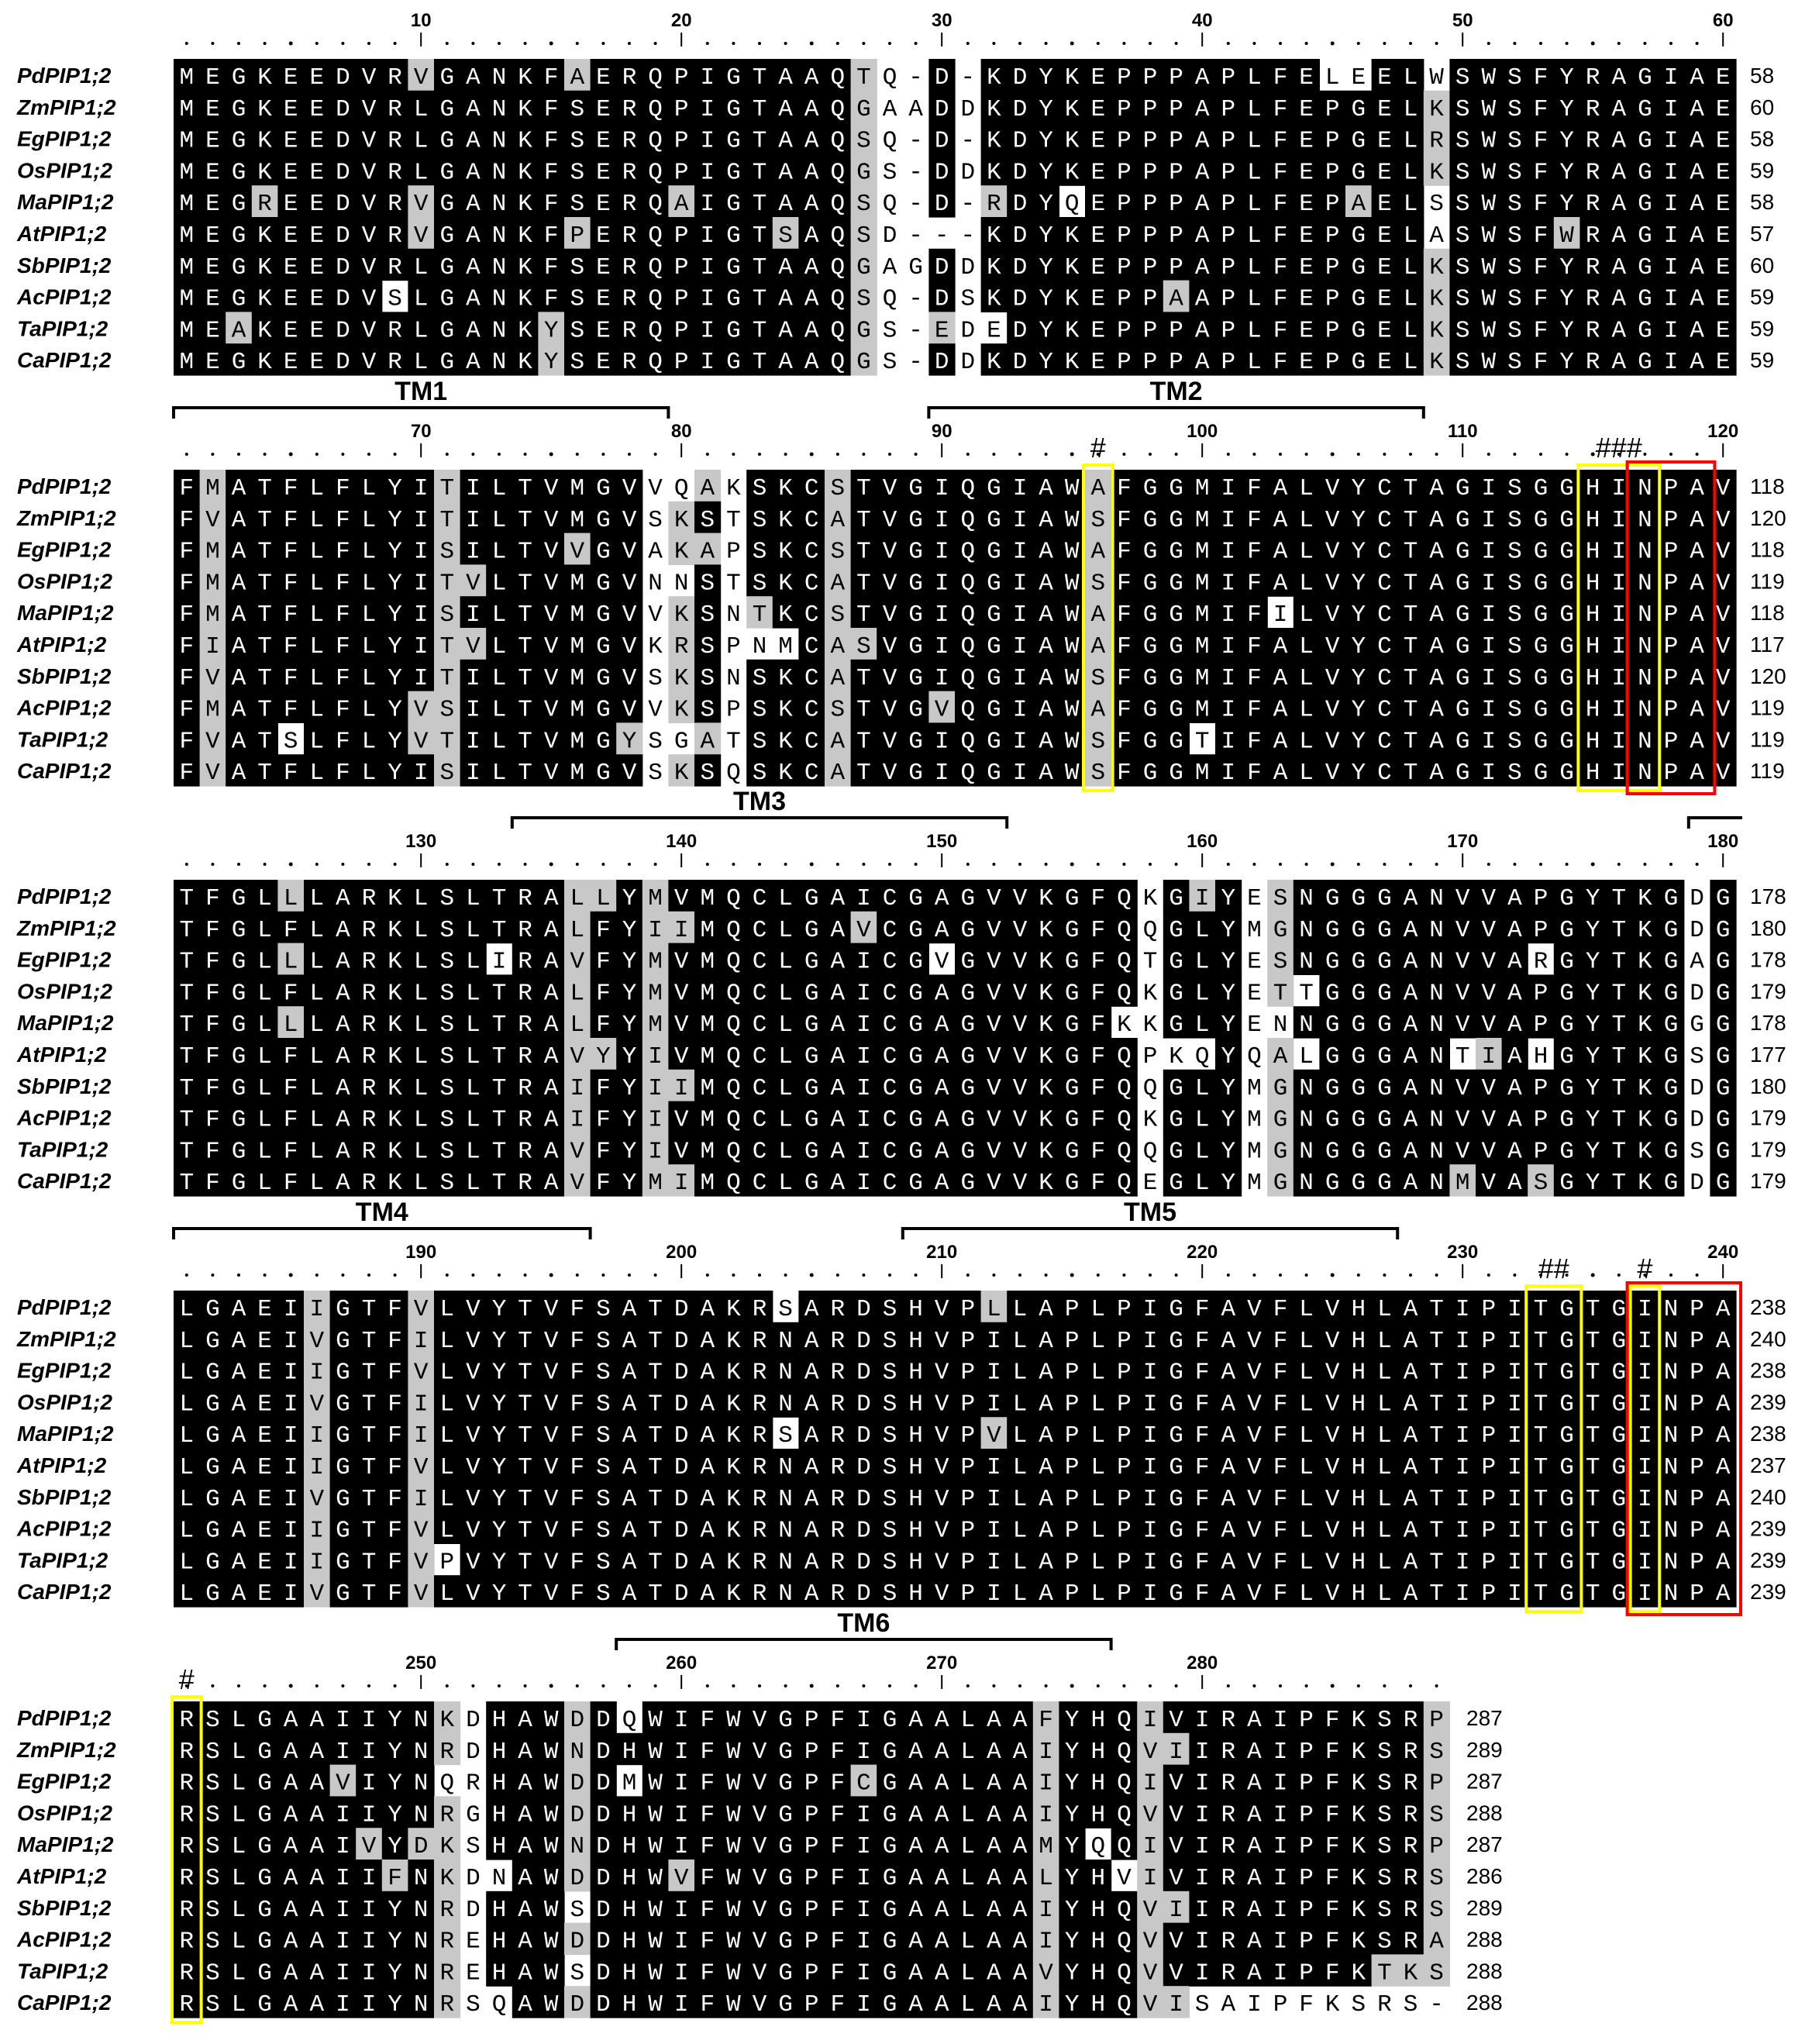 The image size is (1812, 2044). What do you see at coordinates (1489, 109) in the screenshot?
I see `residue: W` at bounding box center [1489, 109].